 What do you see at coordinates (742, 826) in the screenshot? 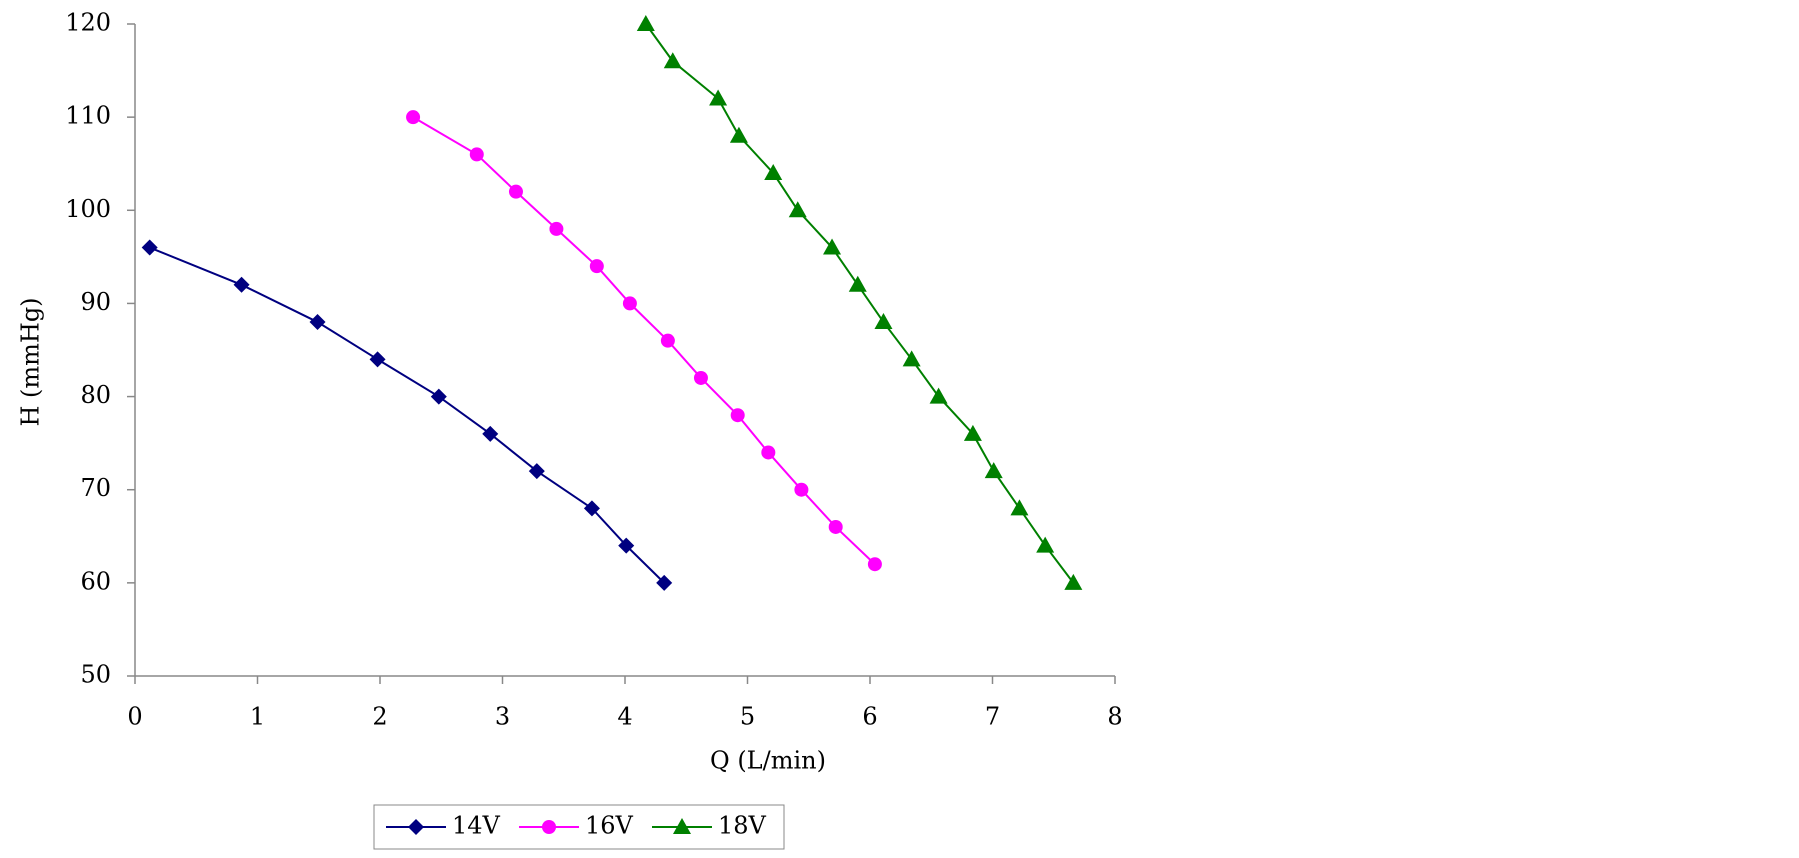
I see `legend-label: 18V` at bounding box center [742, 826].